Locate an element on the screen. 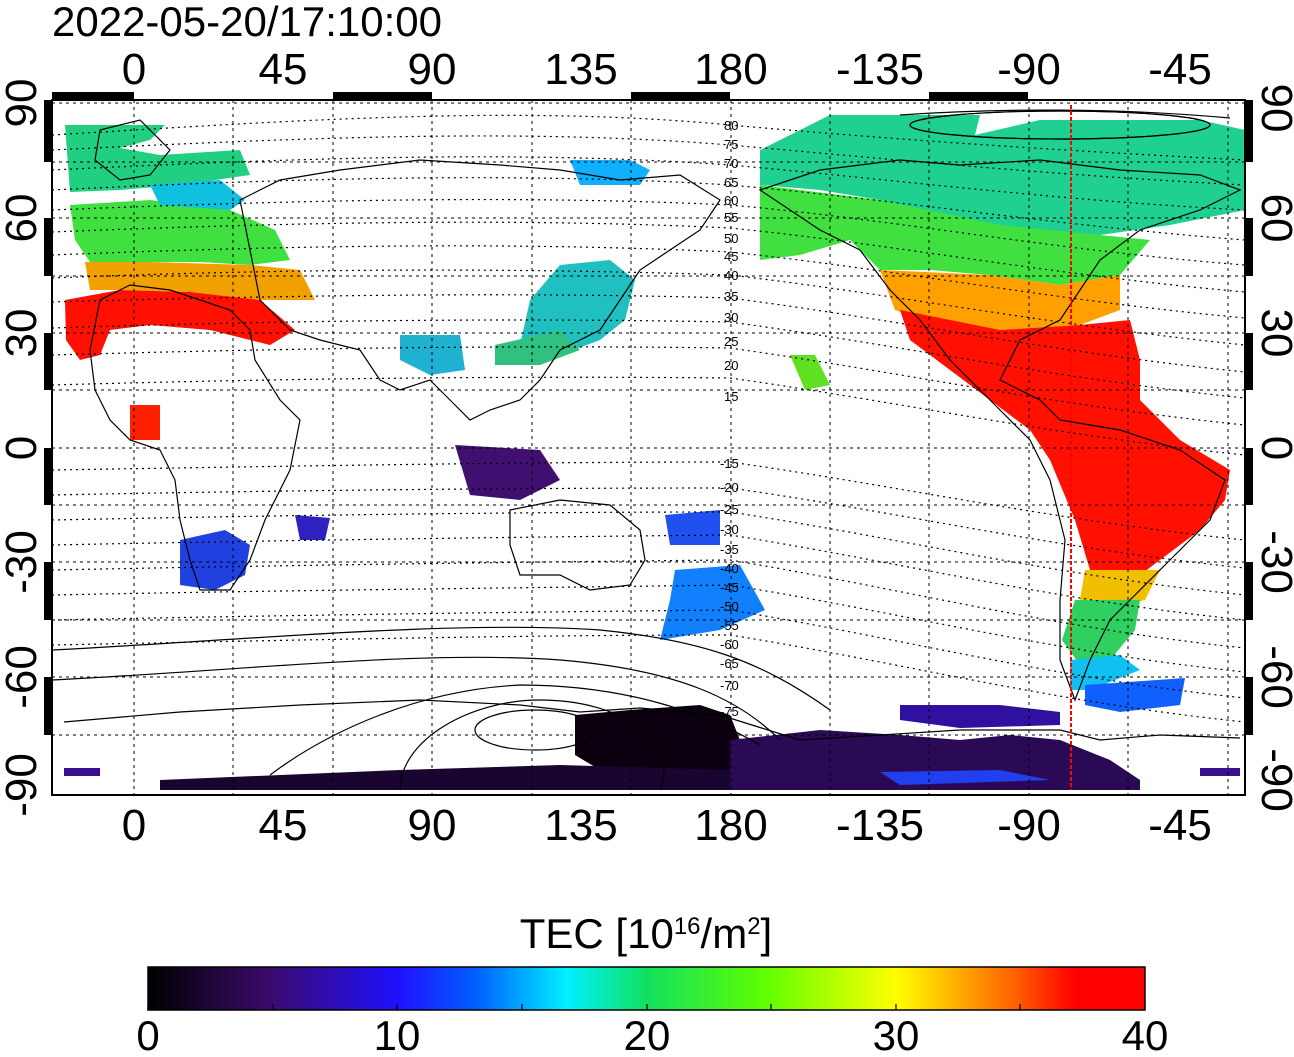 The image size is (1294, 1057). contour-label: -20 is located at coordinates (729, 487).